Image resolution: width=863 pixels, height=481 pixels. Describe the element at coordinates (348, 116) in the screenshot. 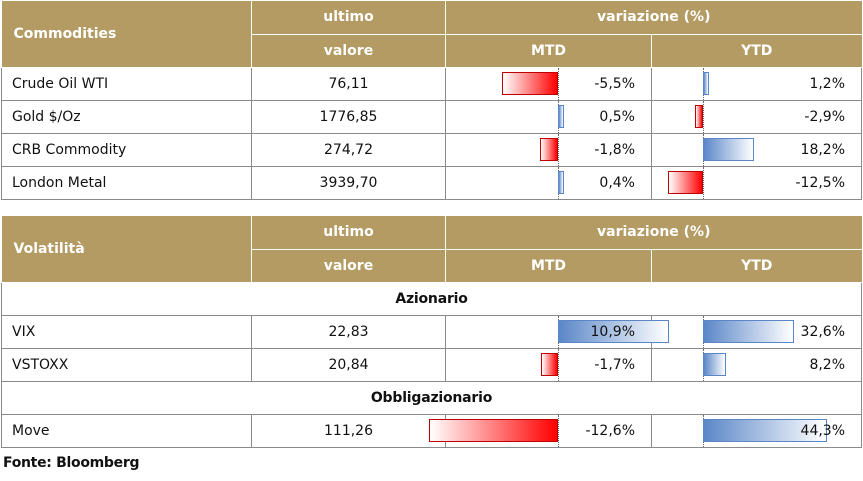

I see `row-last-value: 1776,85` at that location.